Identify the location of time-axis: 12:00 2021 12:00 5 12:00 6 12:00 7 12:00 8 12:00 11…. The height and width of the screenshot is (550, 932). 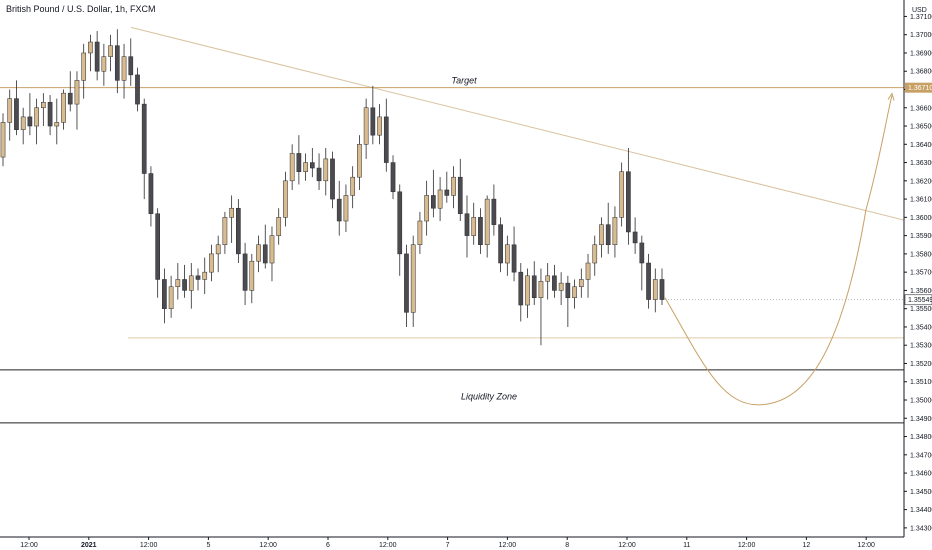
(452, 542).